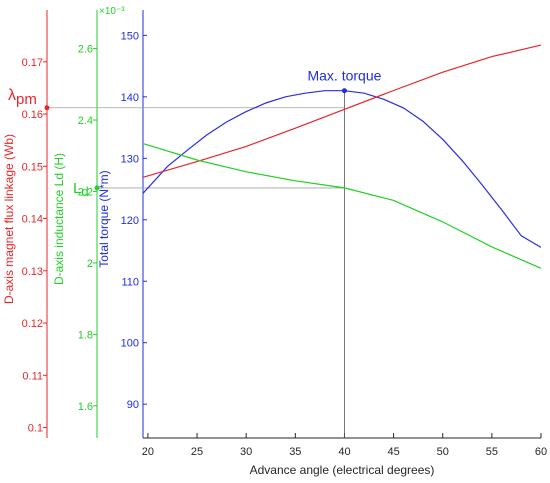 The height and width of the screenshot is (483, 550). I want to click on x-tick-label: 30, so click(246, 452).